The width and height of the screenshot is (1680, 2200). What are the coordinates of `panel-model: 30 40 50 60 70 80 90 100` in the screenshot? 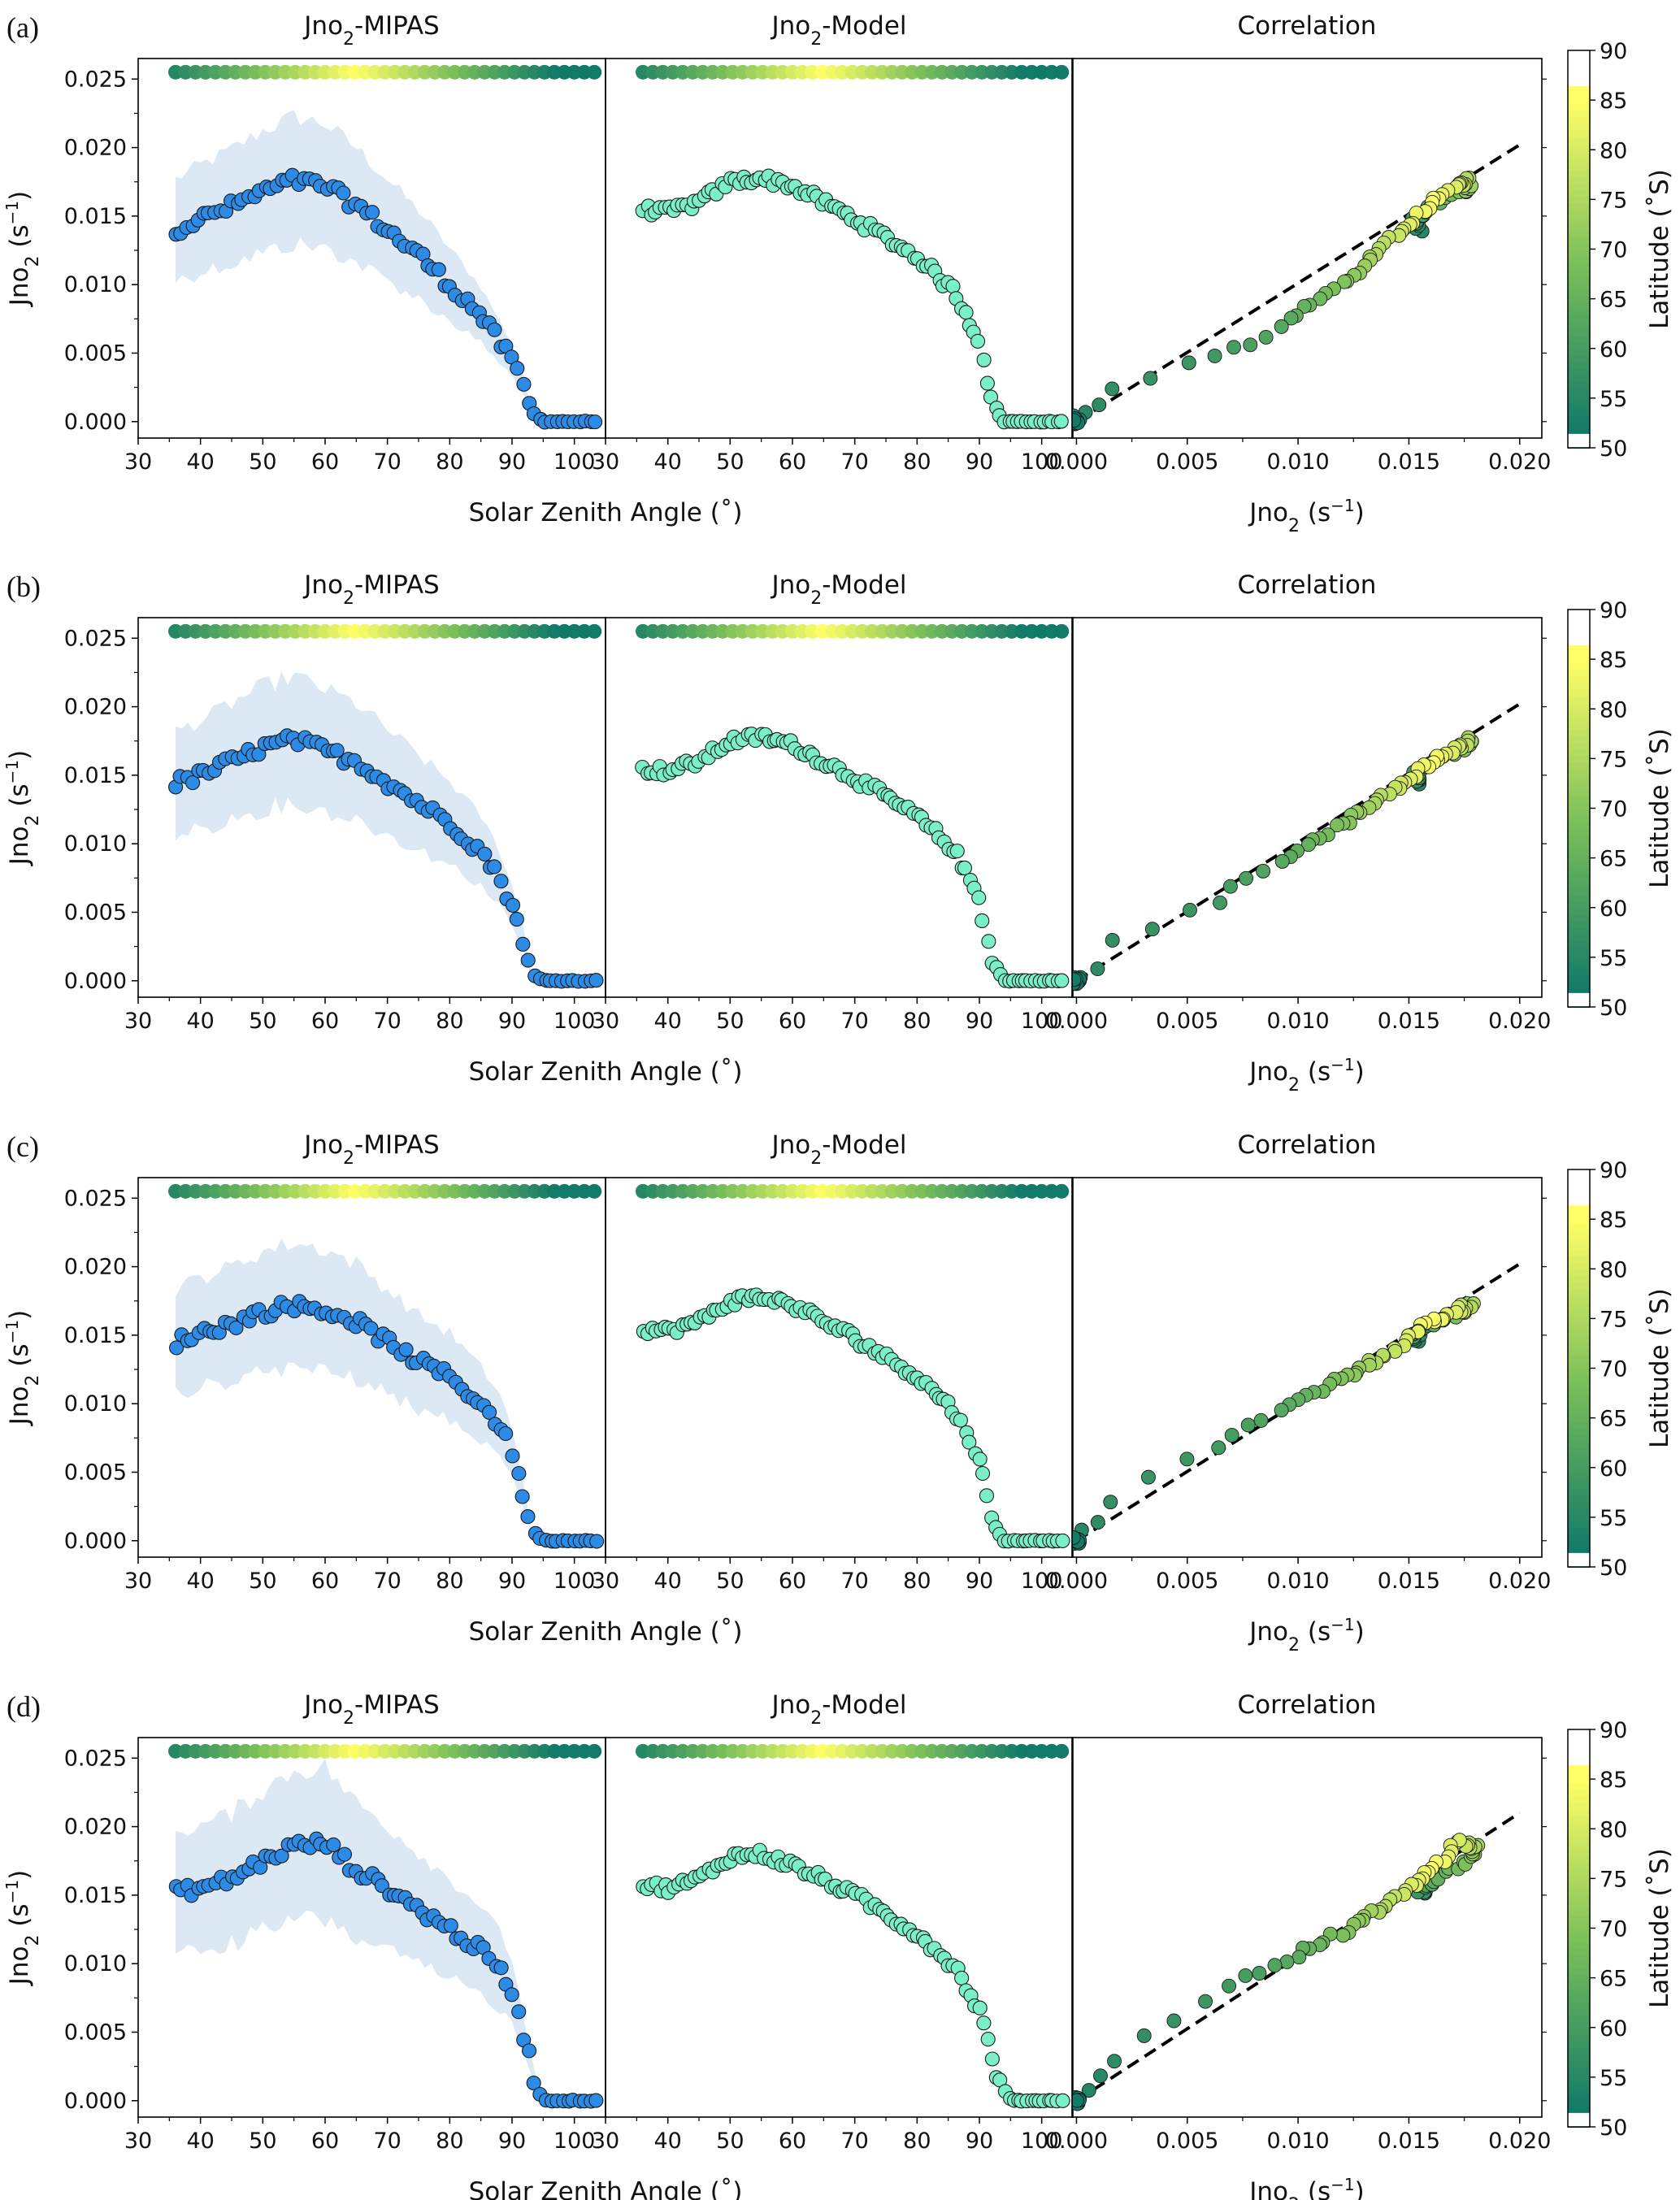 It's located at (833, 825).